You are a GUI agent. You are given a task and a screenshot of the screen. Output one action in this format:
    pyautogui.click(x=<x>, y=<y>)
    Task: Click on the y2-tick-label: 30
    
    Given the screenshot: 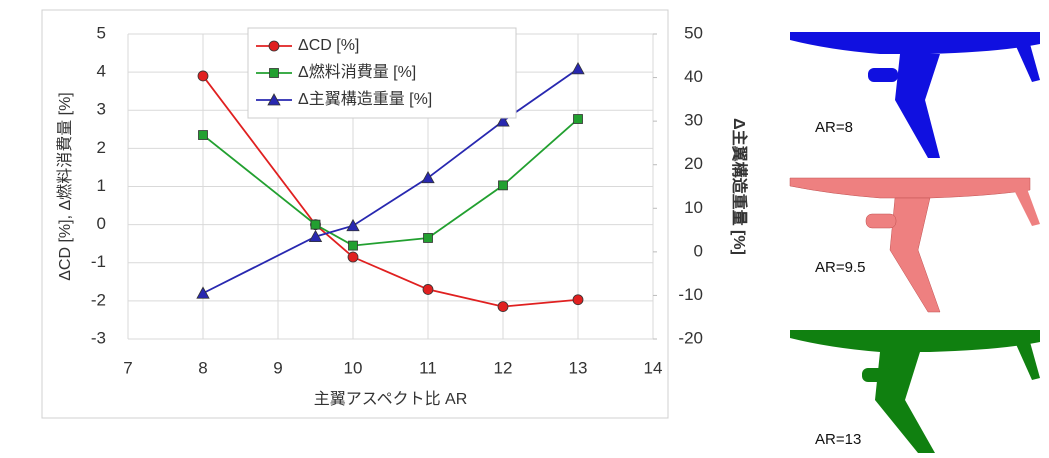 What is the action you would take?
    pyautogui.click(x=693, y=120)
    